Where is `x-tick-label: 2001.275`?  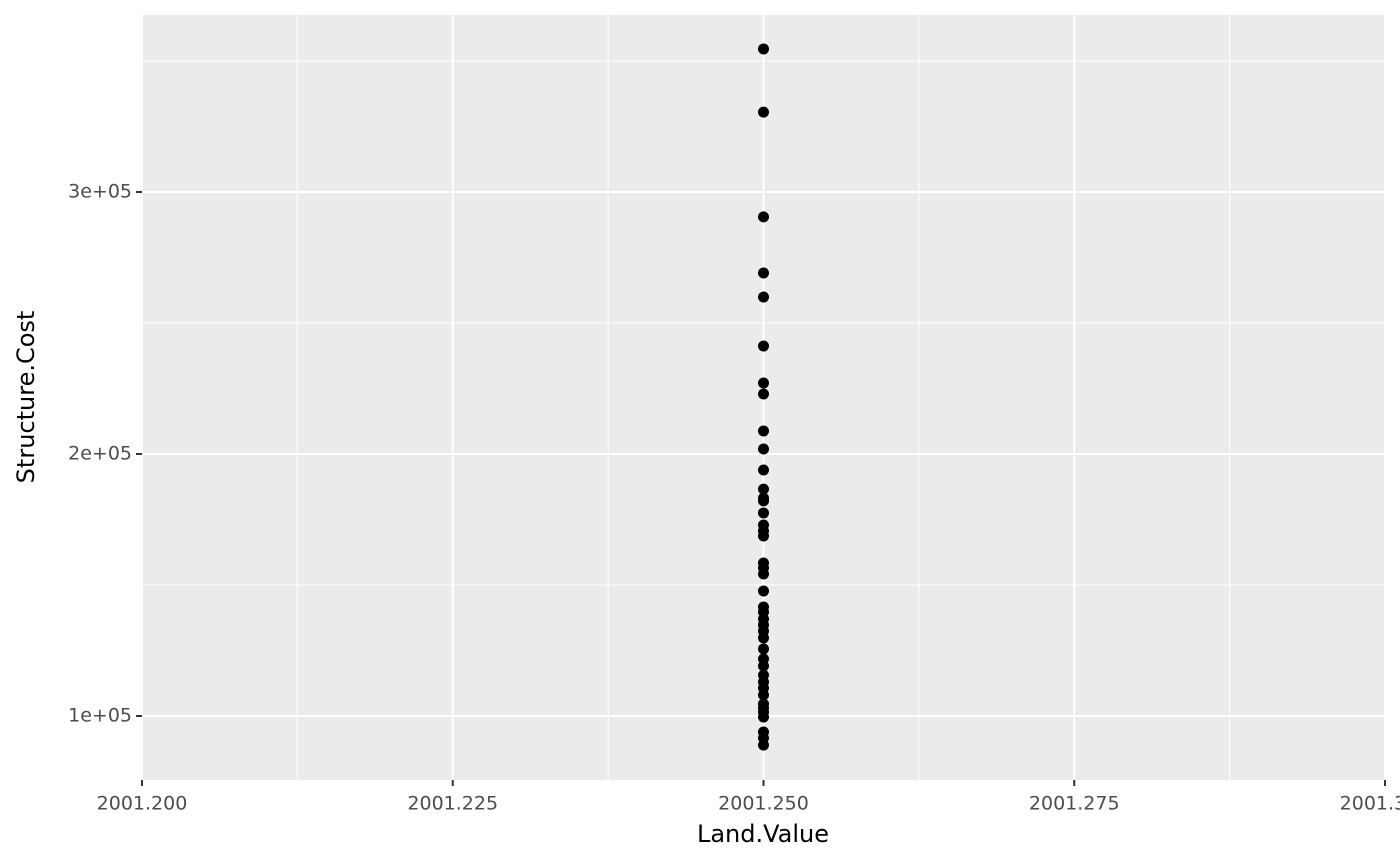
x-tick-label: 2001.275 is located at coordinates (1074, 804).